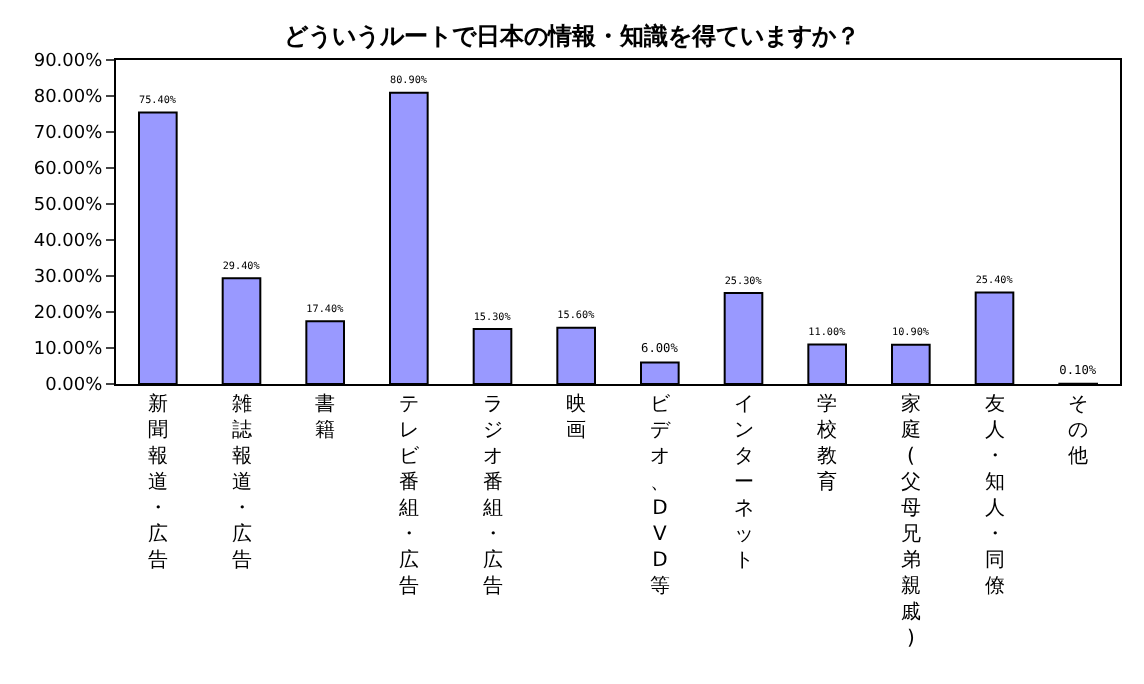 The height and width of the screenshot is (684, 1144). What do you see at coordinates (68, 242) in the screenshot?
I see `y-tick-label: 40.00%` at bounding box center [68, 242].